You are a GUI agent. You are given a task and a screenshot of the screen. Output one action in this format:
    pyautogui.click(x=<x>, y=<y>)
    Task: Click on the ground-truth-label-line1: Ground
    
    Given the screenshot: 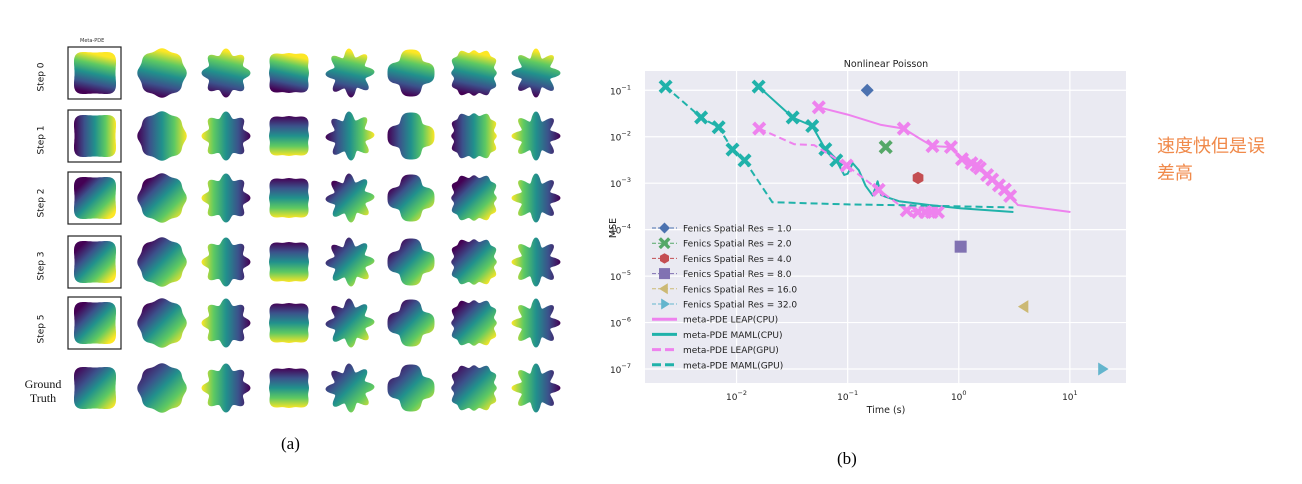 What is the action you would take?
    pyautogui.click(x=43, y=384)
    